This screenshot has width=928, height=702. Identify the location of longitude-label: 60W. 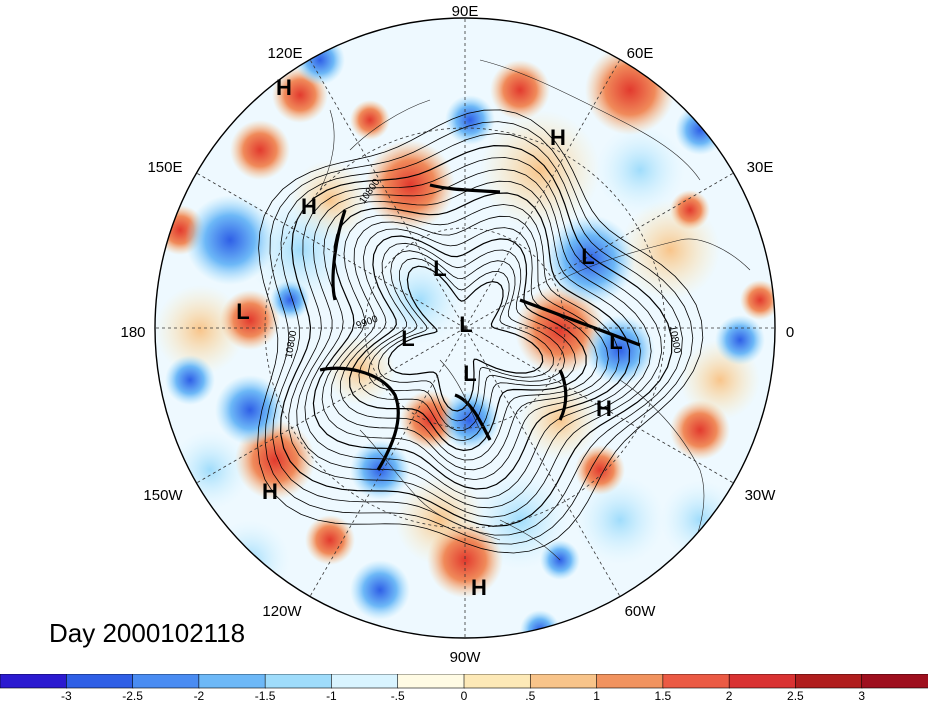
(641, 611).